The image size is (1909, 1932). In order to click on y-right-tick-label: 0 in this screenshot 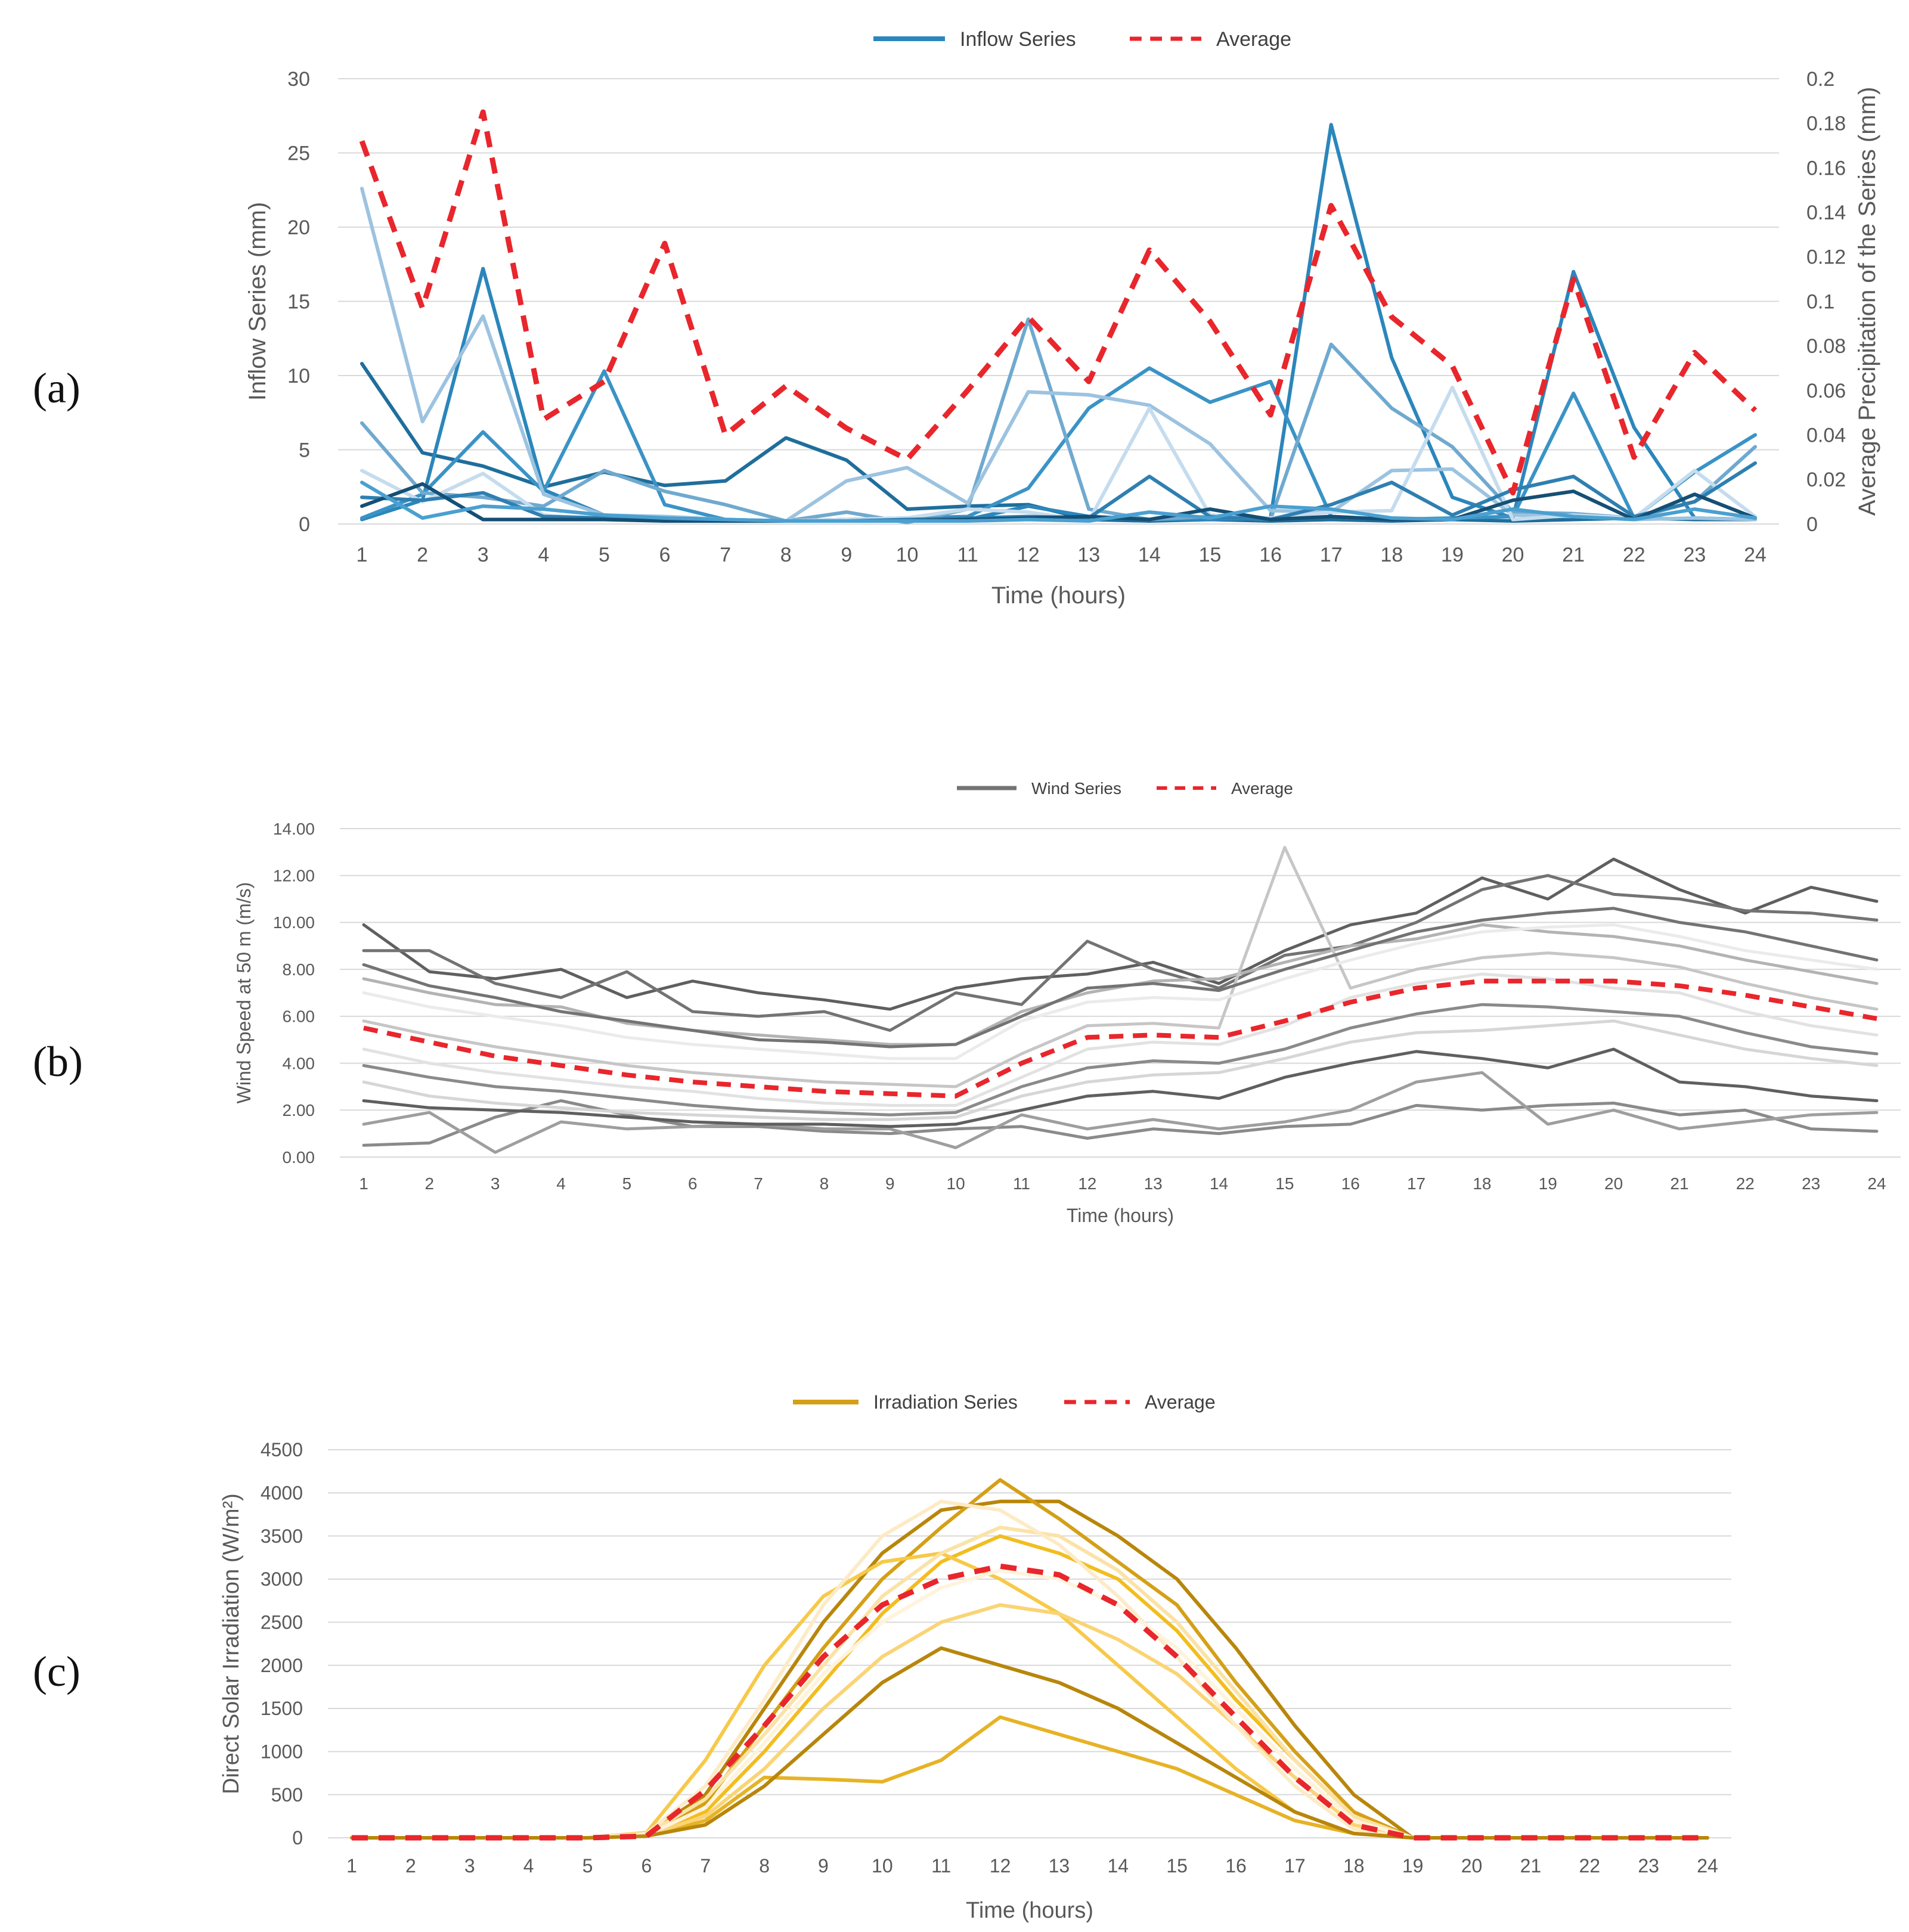, I will do `click(1812, 524)`.